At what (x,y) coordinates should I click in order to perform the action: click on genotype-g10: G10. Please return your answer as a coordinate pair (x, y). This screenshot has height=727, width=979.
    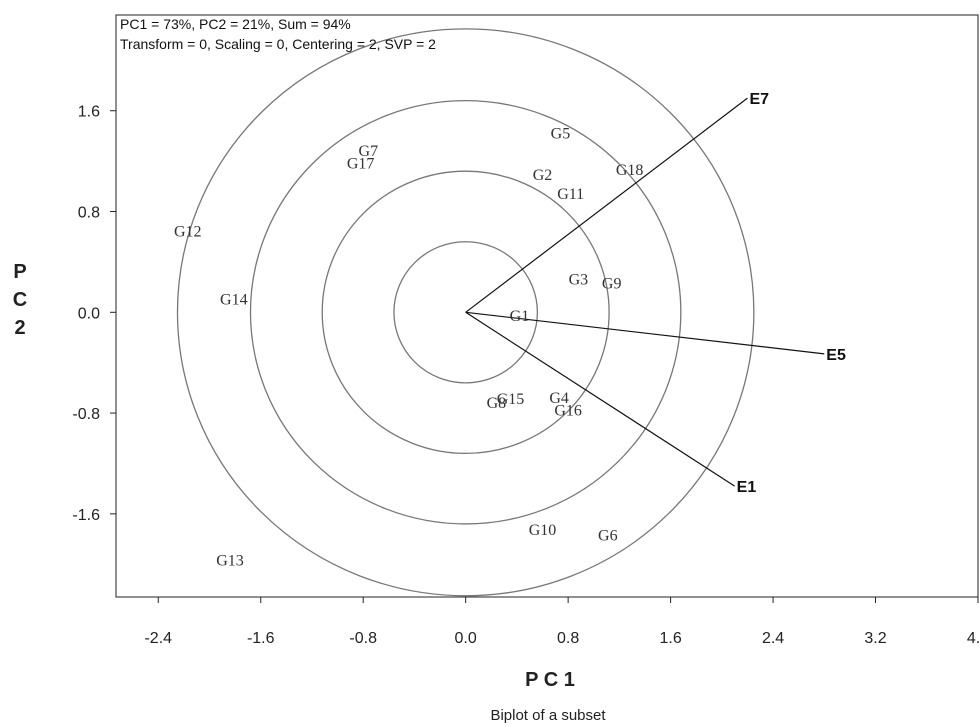
    Looking at the image, I should click on (543, 530).